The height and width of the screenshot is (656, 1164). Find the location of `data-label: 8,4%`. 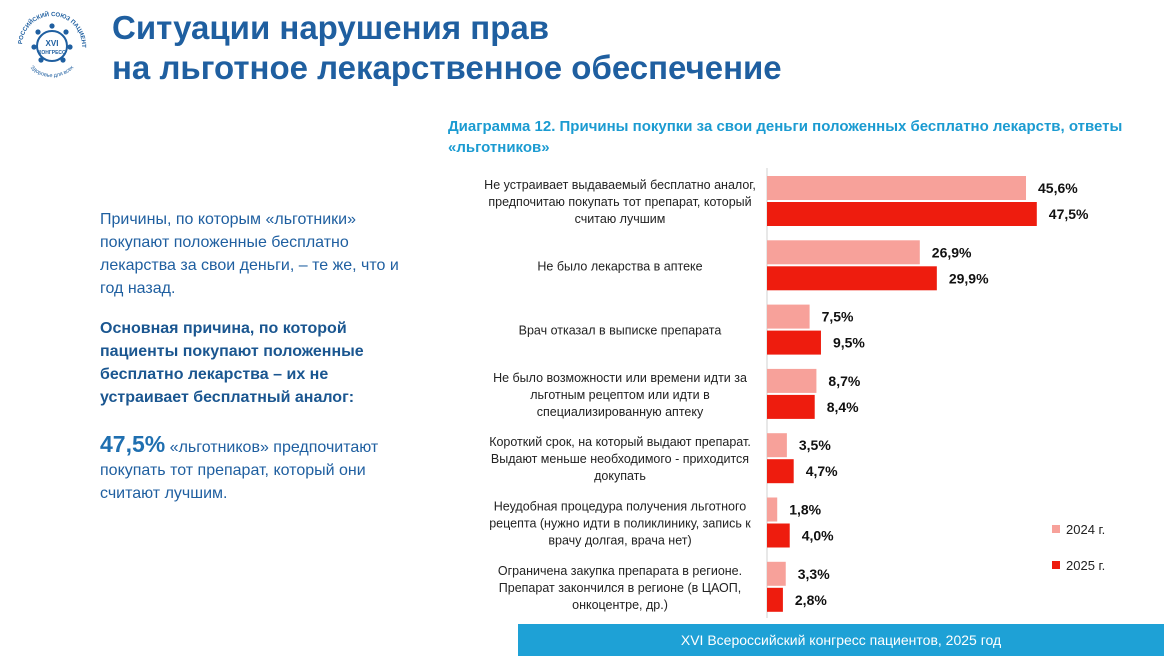

data-label: 8,4% is located at coordinates (843, 407).